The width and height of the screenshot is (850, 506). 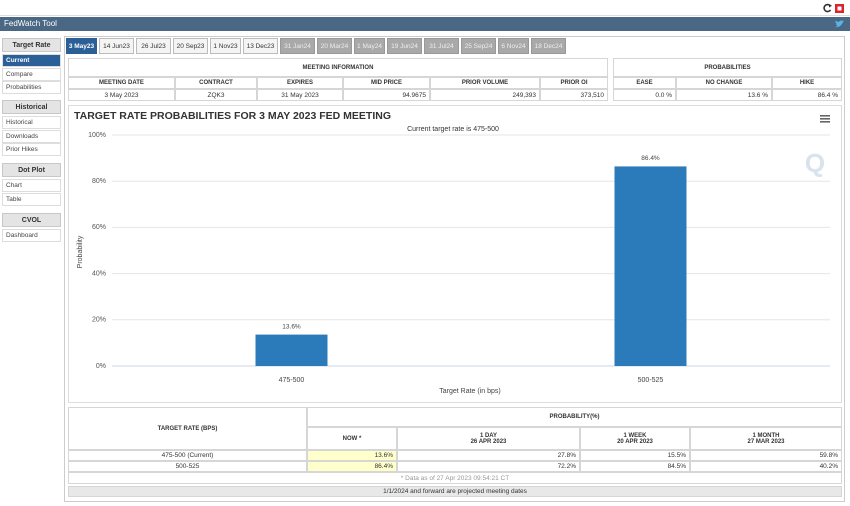 What do you see at coordinates (187, 455) in the screenshot?
I see `table-cell: 475-500 (Current)` at bounding box center [187, 455].